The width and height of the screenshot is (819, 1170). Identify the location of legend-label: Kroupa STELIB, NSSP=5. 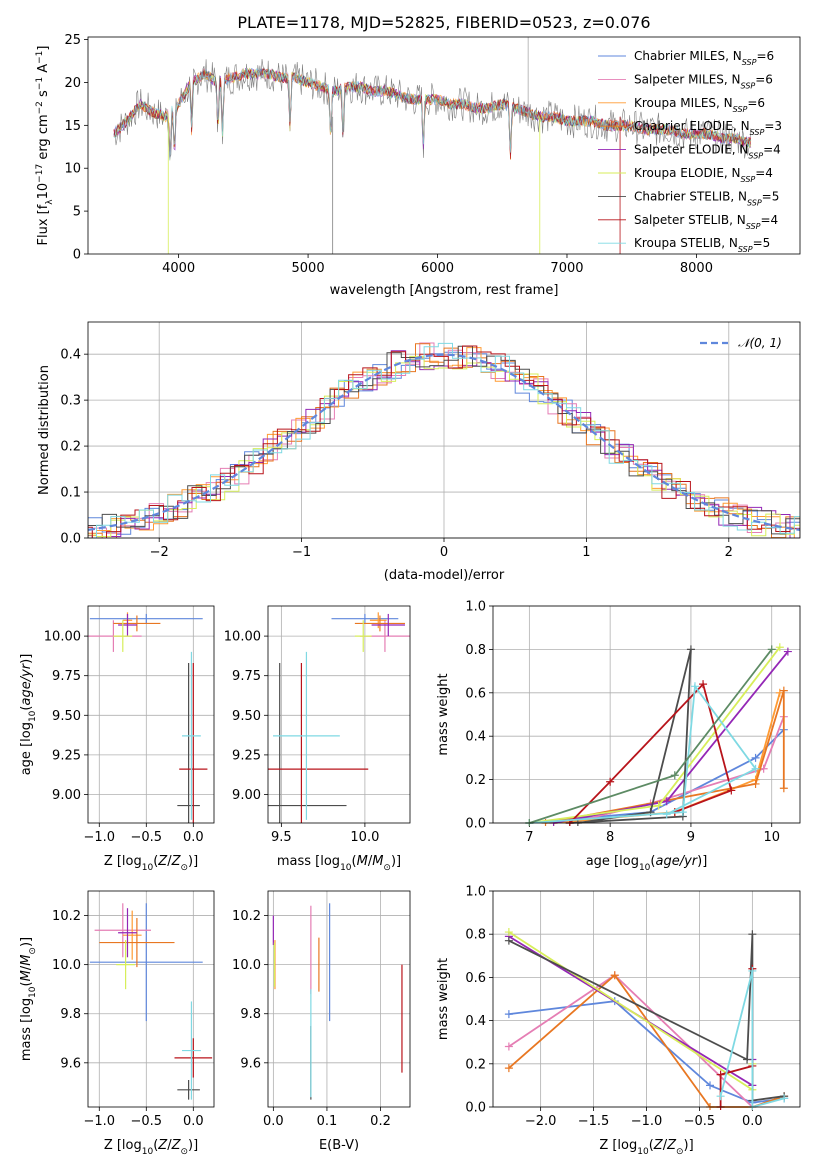
(702, 245).